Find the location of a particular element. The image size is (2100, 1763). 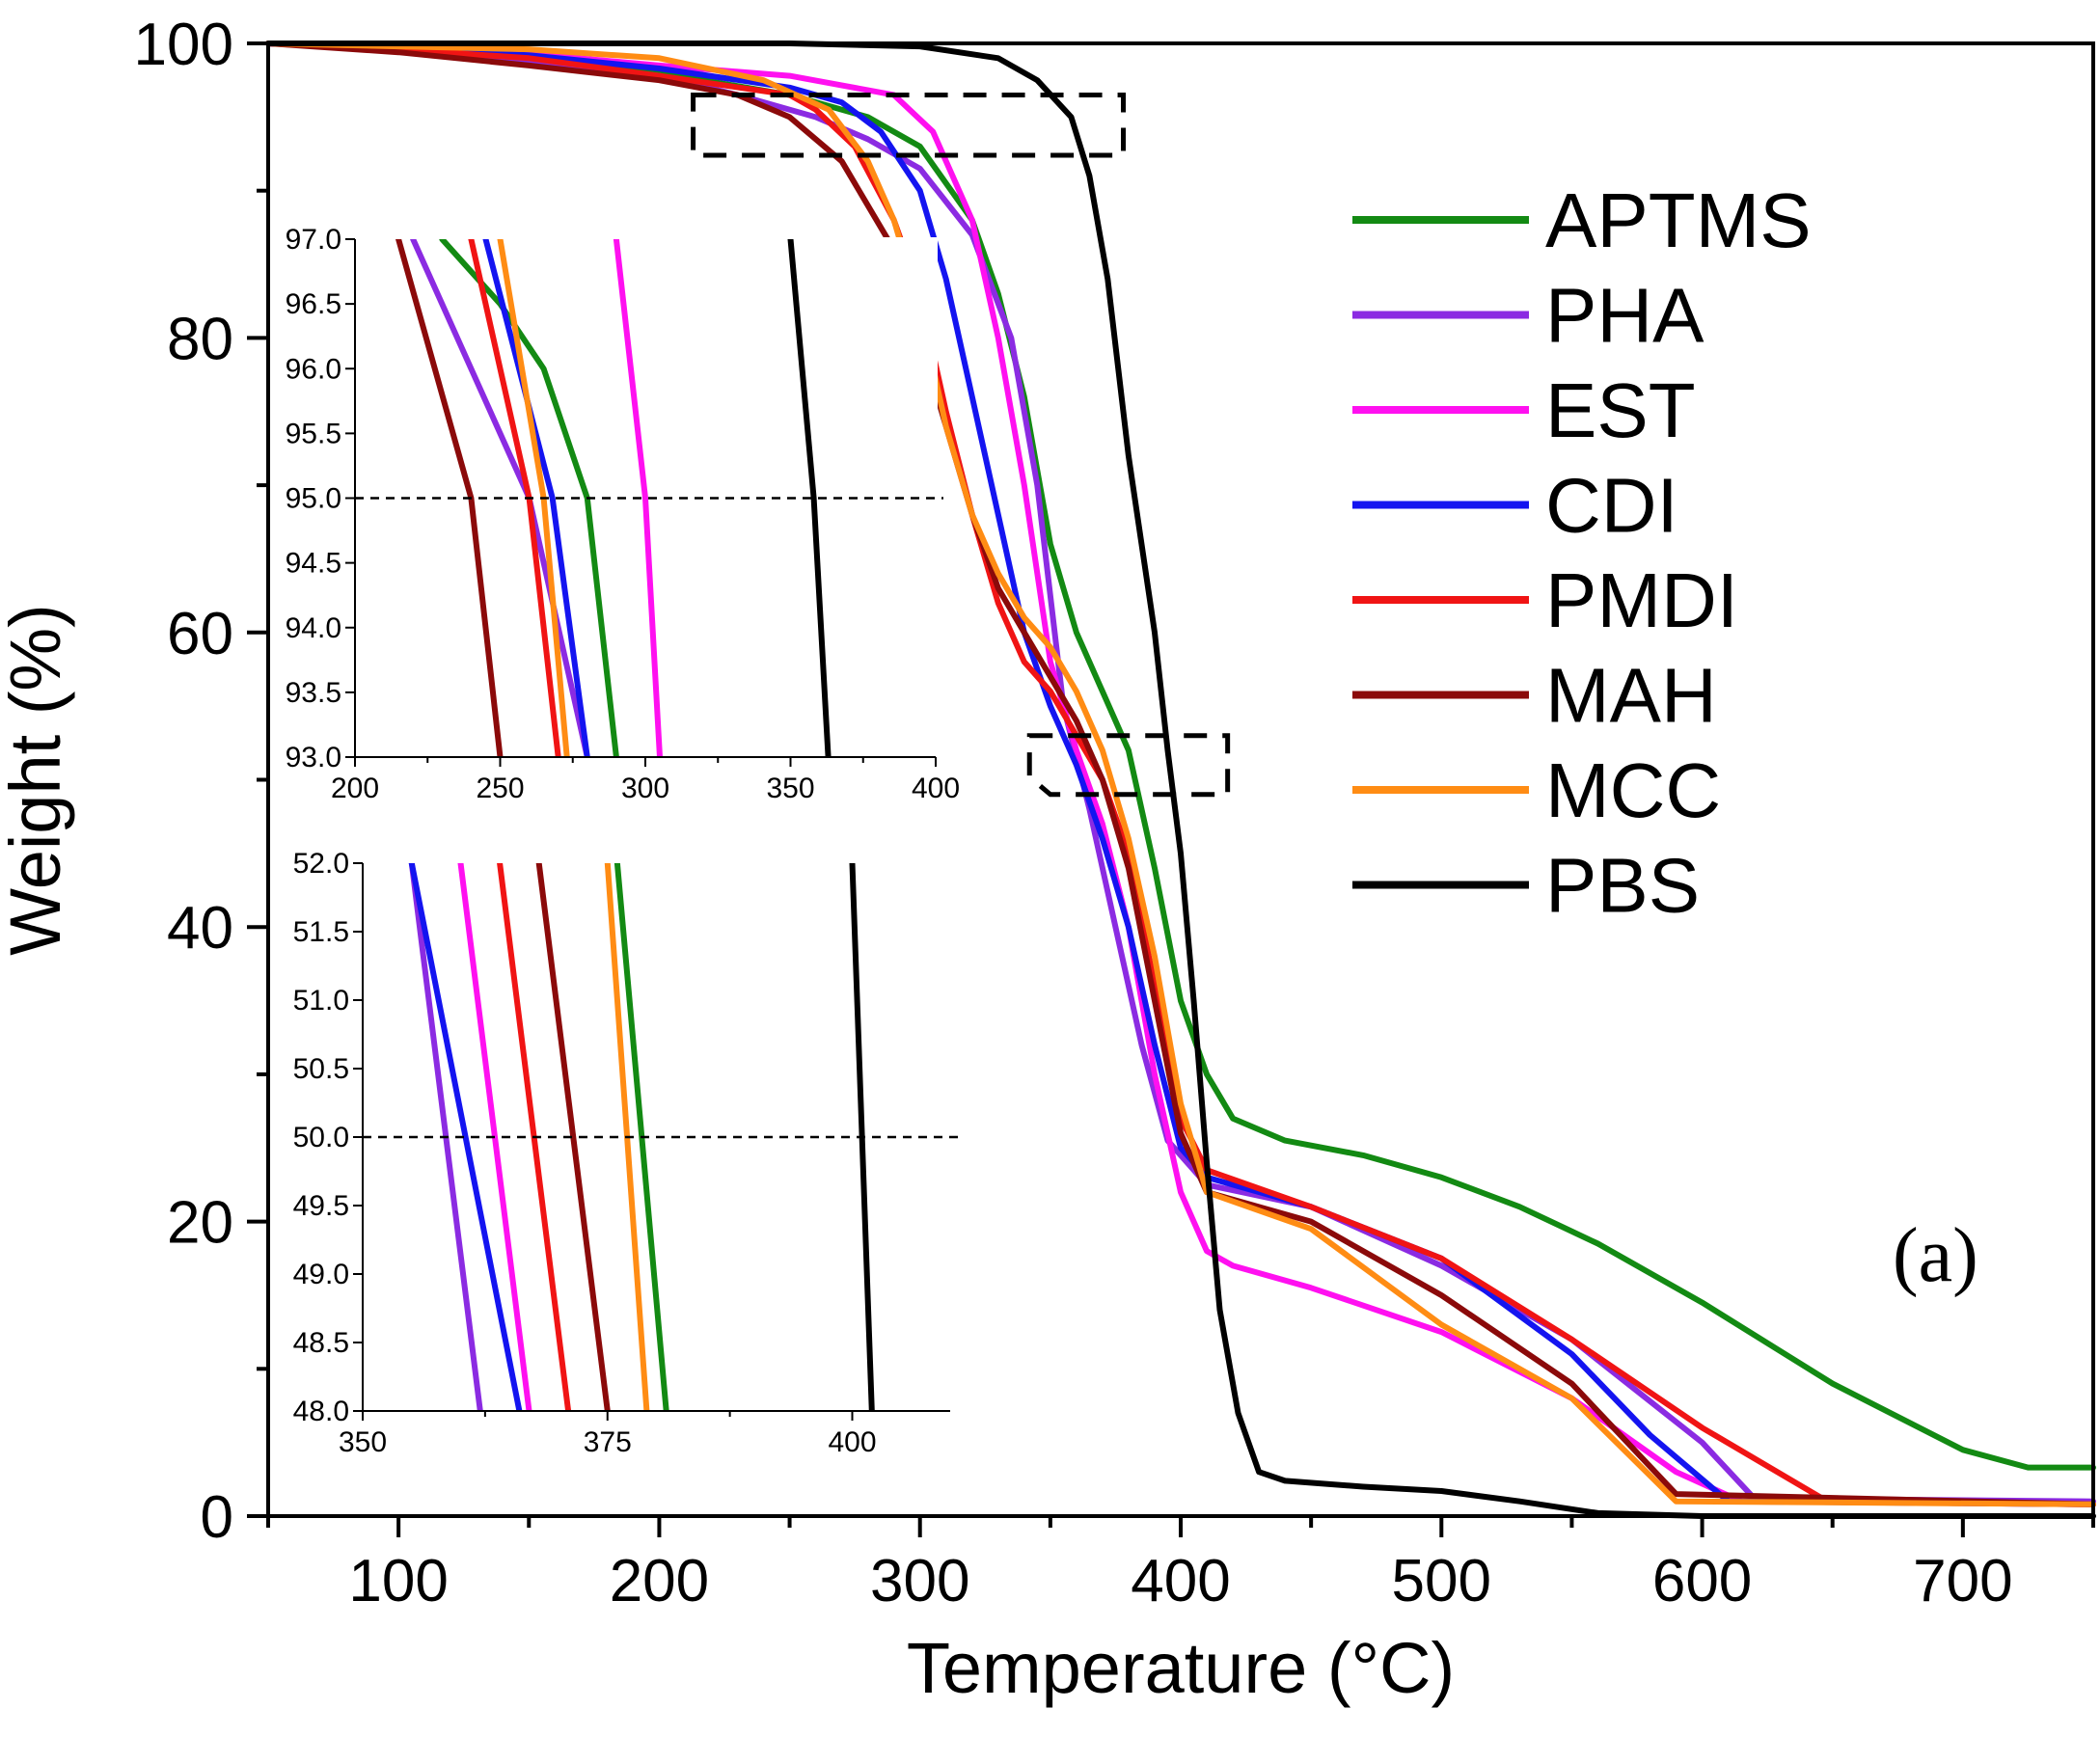

inset-upper-y-tick-label: 97.0 is located at coordinates (313, 240).